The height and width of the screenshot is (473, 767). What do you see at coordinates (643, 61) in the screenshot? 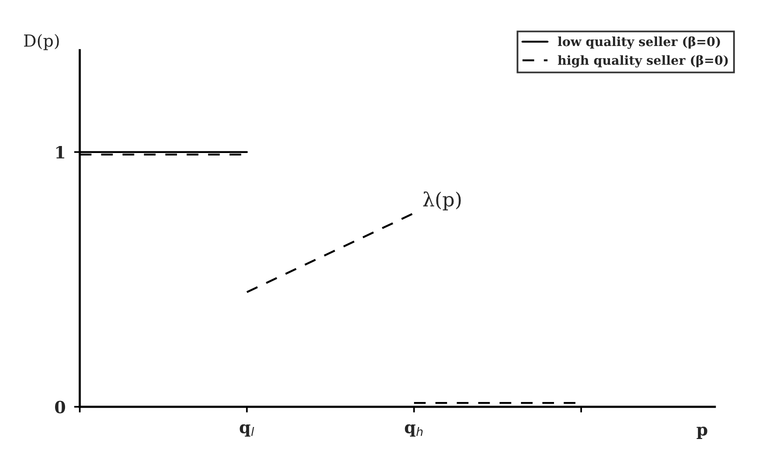
I see `legend-label: high quality seller (β=0)` at bounding box center [643, 61].